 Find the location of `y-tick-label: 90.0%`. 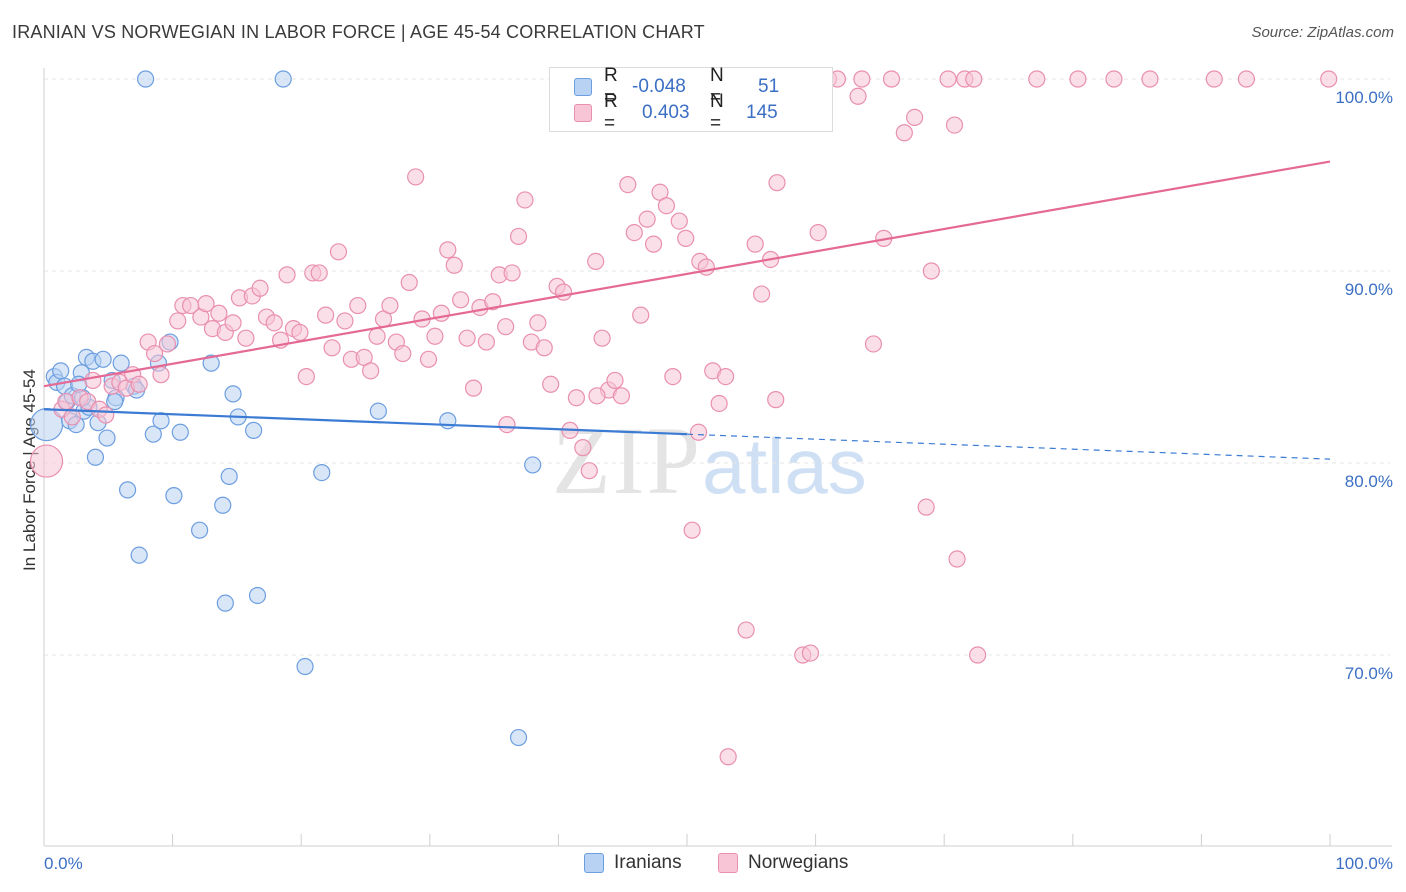

y-tick-label: 90.0% is located at coordinates (1369, 289).